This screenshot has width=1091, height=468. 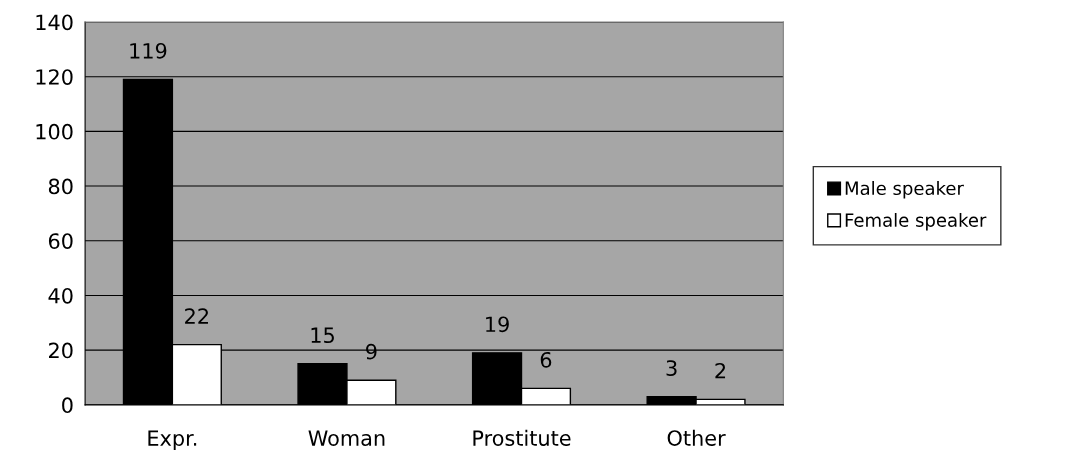 I want to click on data-label: 15, so click(x=322, y=335).